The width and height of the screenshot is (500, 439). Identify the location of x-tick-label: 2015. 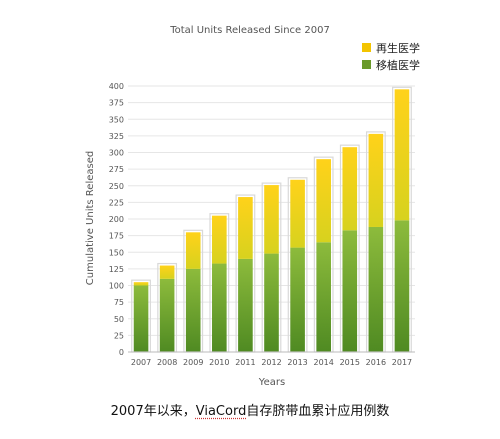
(350, 362).